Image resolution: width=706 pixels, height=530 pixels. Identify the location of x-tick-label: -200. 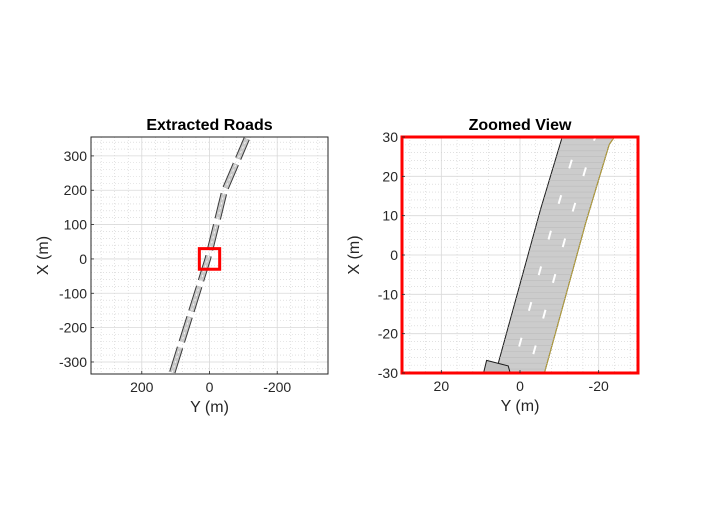
(277, 387).